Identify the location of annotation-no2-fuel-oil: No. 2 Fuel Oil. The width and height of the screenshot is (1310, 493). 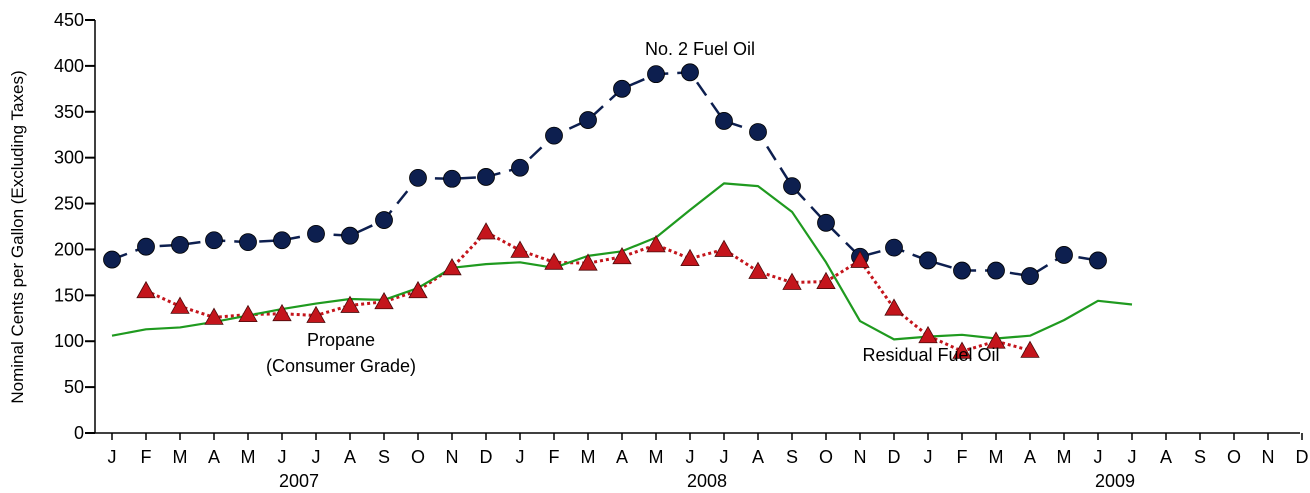
(700, 49).